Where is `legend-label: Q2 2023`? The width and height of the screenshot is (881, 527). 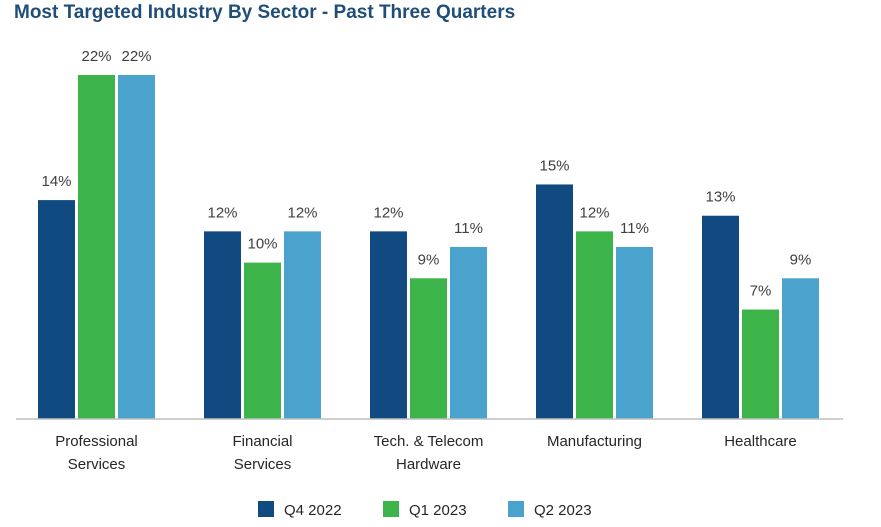
legend-label: Q2 2023 is located at coordinates (563, 510).